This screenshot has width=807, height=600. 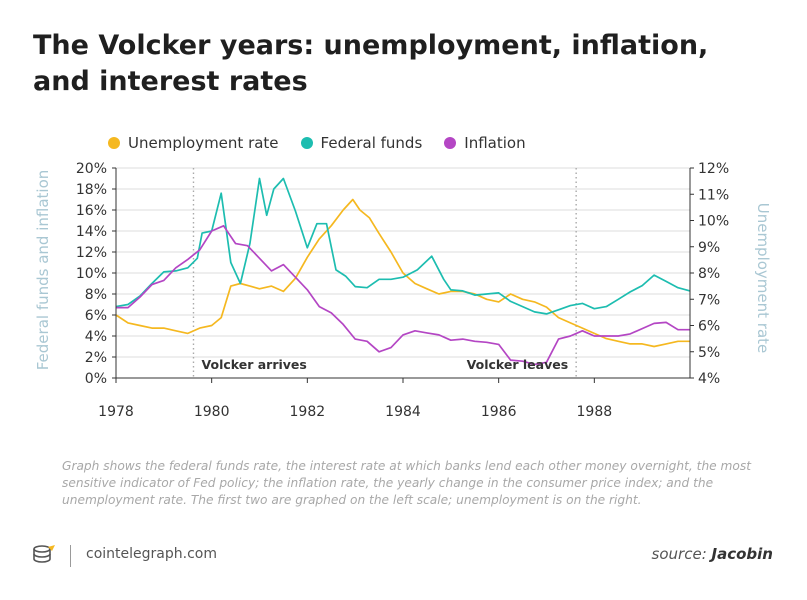 What do you see at coordinates (495, 143) in the screenshot?
I see `legend-label-inflation: Inflation` at bounding box center [495, 143].